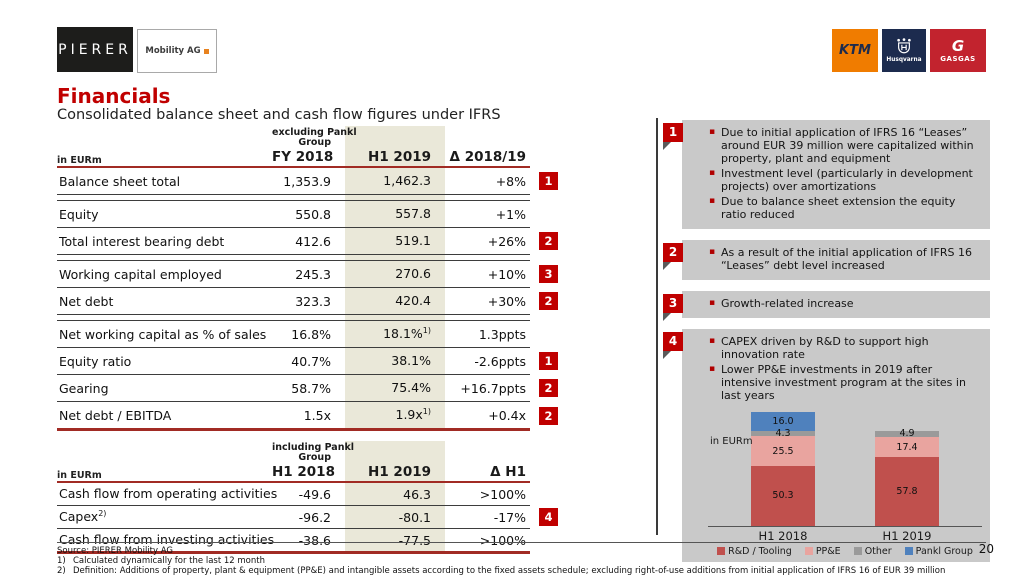 Image resolution: width=1024 pixels, height=576 pixels. I want to click on note-3: 3 Growth-related increase, so click(826, 305).